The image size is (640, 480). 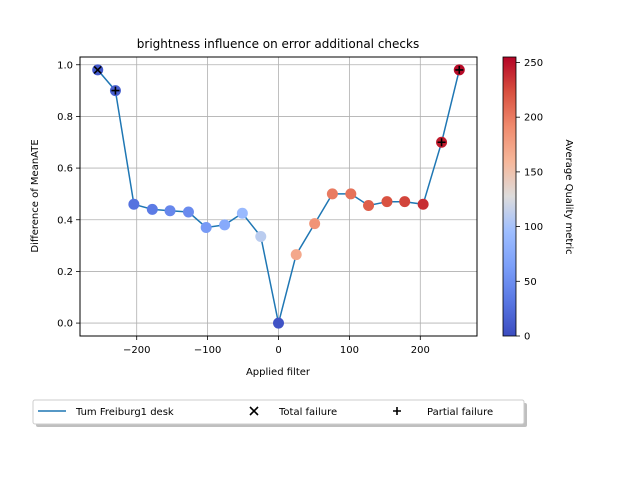 What do you see at coordinates (65, 117) in the screenshot?
I see `y-tick-label: 0.8` at bounding box center [65, 117].